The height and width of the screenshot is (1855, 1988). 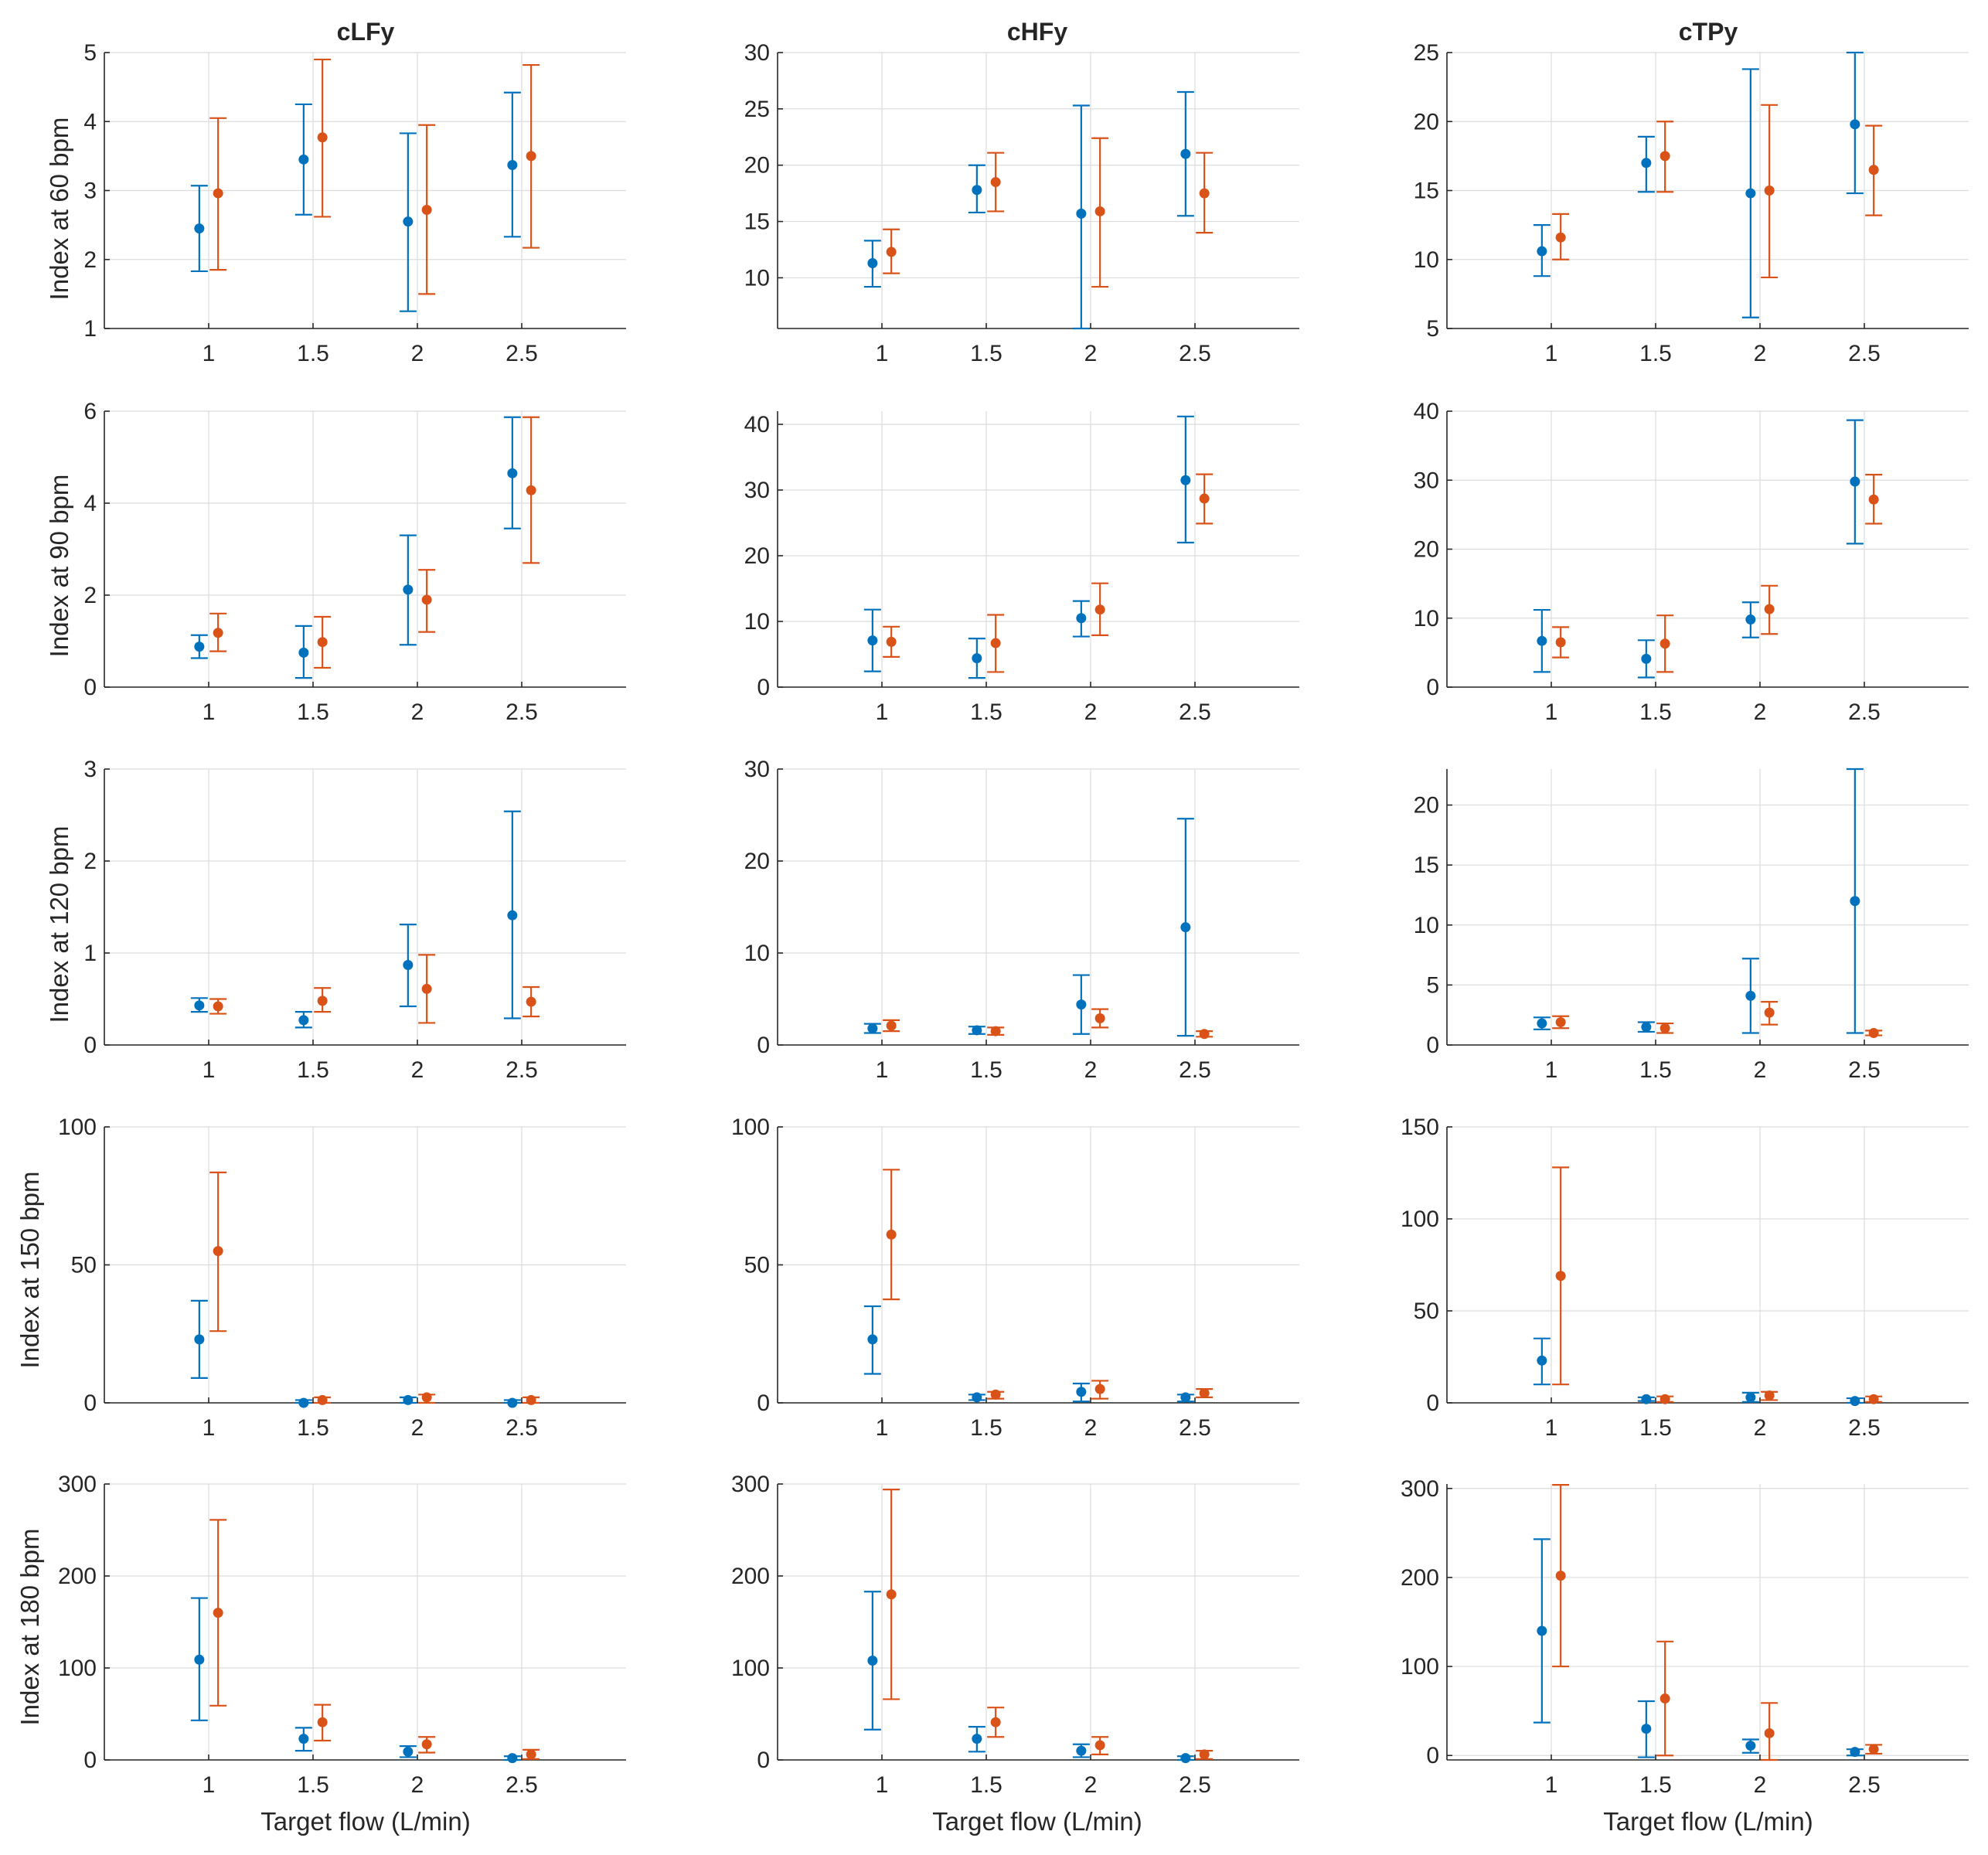 I want to click on ylabel-120-bpm: Index at 120 bpm, so click(x=59, y=924).